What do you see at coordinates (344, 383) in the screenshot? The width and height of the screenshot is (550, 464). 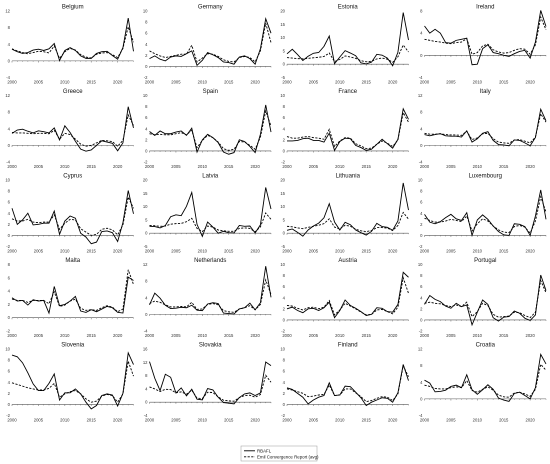 I see `panel-finland: Finland -2 0 2 4 6 8 10 2000 2005 2010 2015 2020` at bounding box center [344, 383].